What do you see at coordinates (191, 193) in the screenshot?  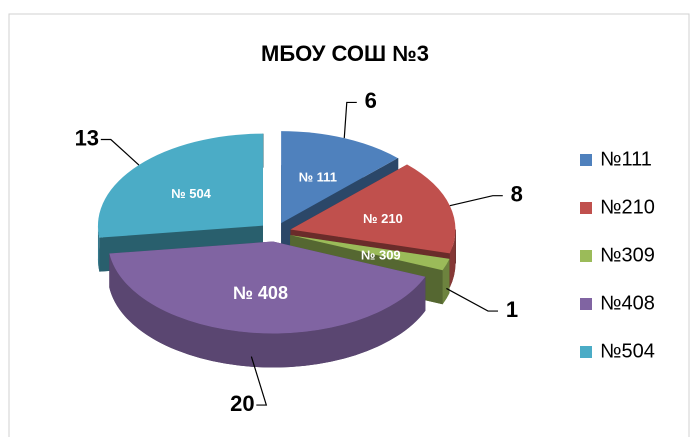 I see `slice-label: № 504` at bounding box center [191, 193].